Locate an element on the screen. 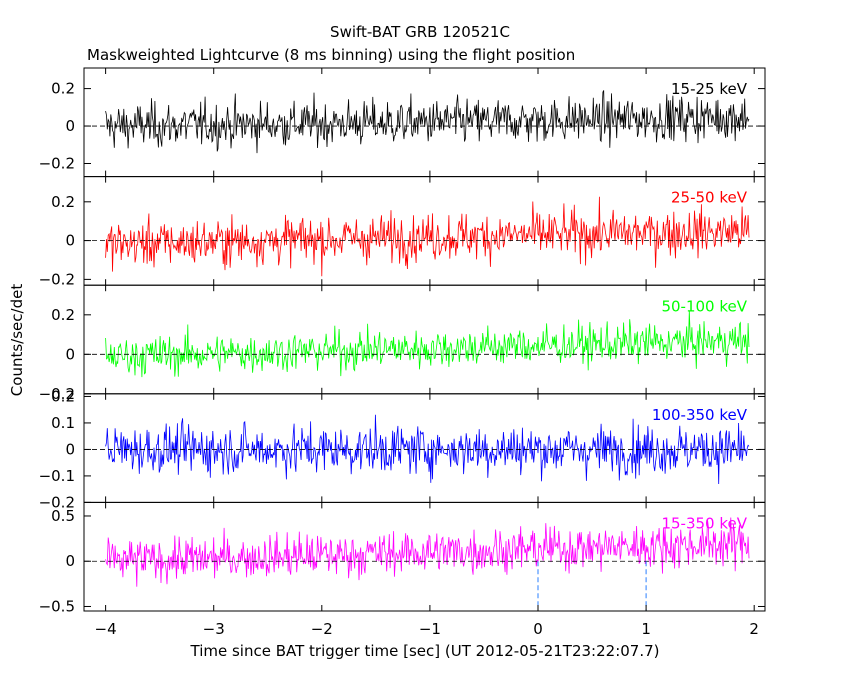 Image resolution: width=850 pixels, height=680 pixels. panel-1: −0.2 0 0.2 15-25 keV is located at coordinates (402, 122).